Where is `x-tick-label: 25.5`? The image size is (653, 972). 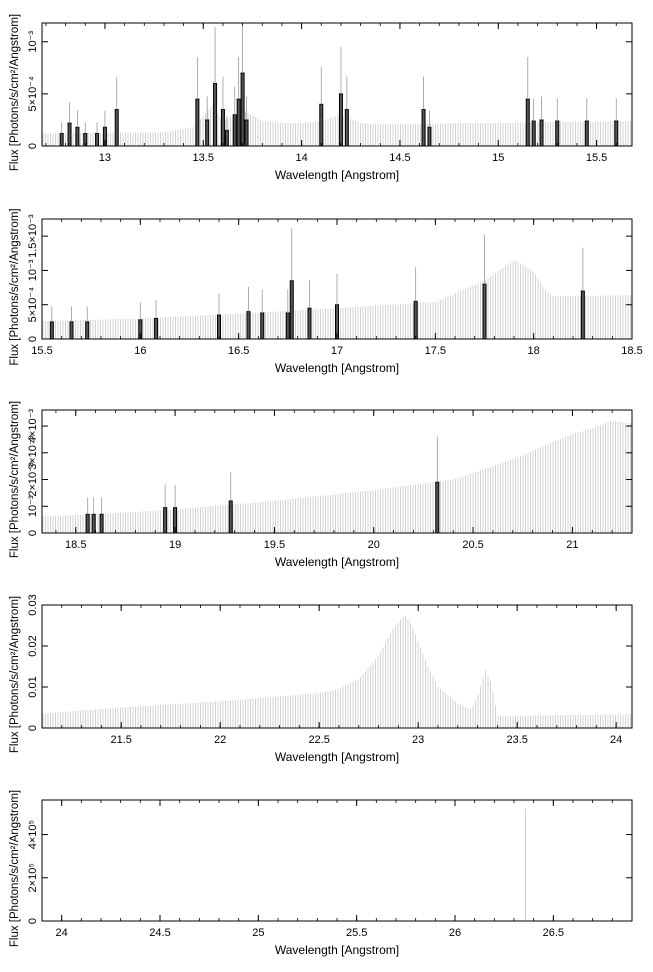
x-tick-label: 25.5 is located at coordinates (356, 933).